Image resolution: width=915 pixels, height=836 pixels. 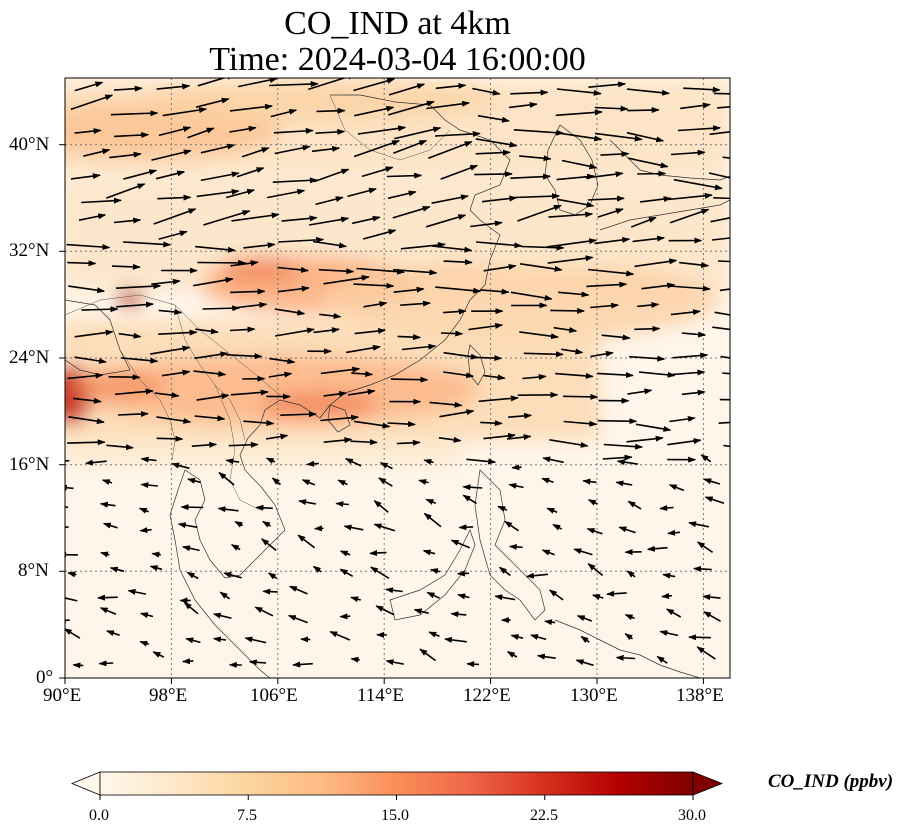 I want to click on colorbar-tick-label: 22.5, so click(x=544, y=815).